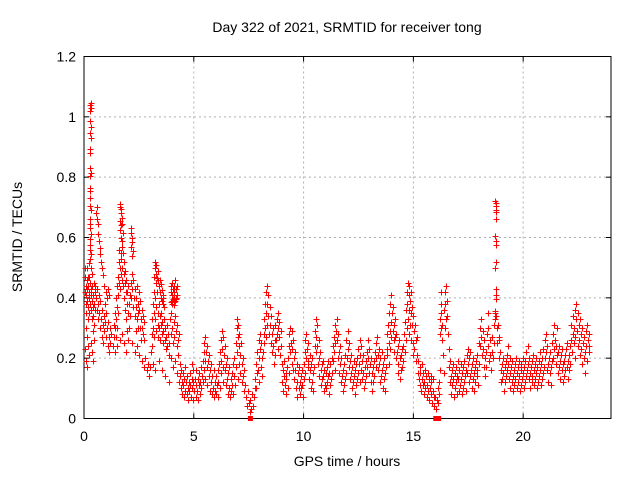  I want to click on y-tick-labels: 0 0.2 0.4 0.6 0.8 1 1.2, so click(67, 238).